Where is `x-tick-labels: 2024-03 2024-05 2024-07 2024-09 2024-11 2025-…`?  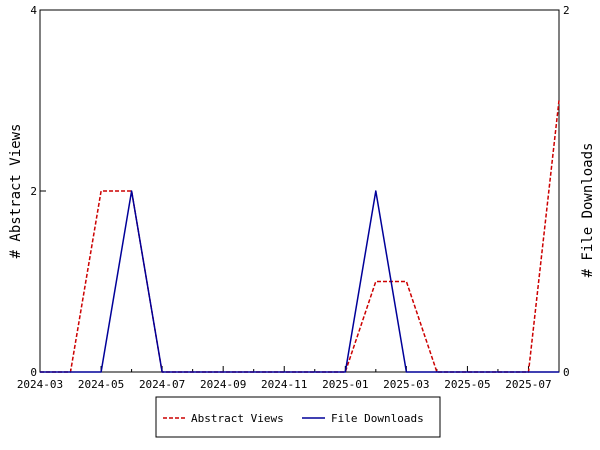
x-tick-labels: 2024-03 2024-05 2024-07 2024-09 2024-11 2025-… is located at coordinates (284, 384).